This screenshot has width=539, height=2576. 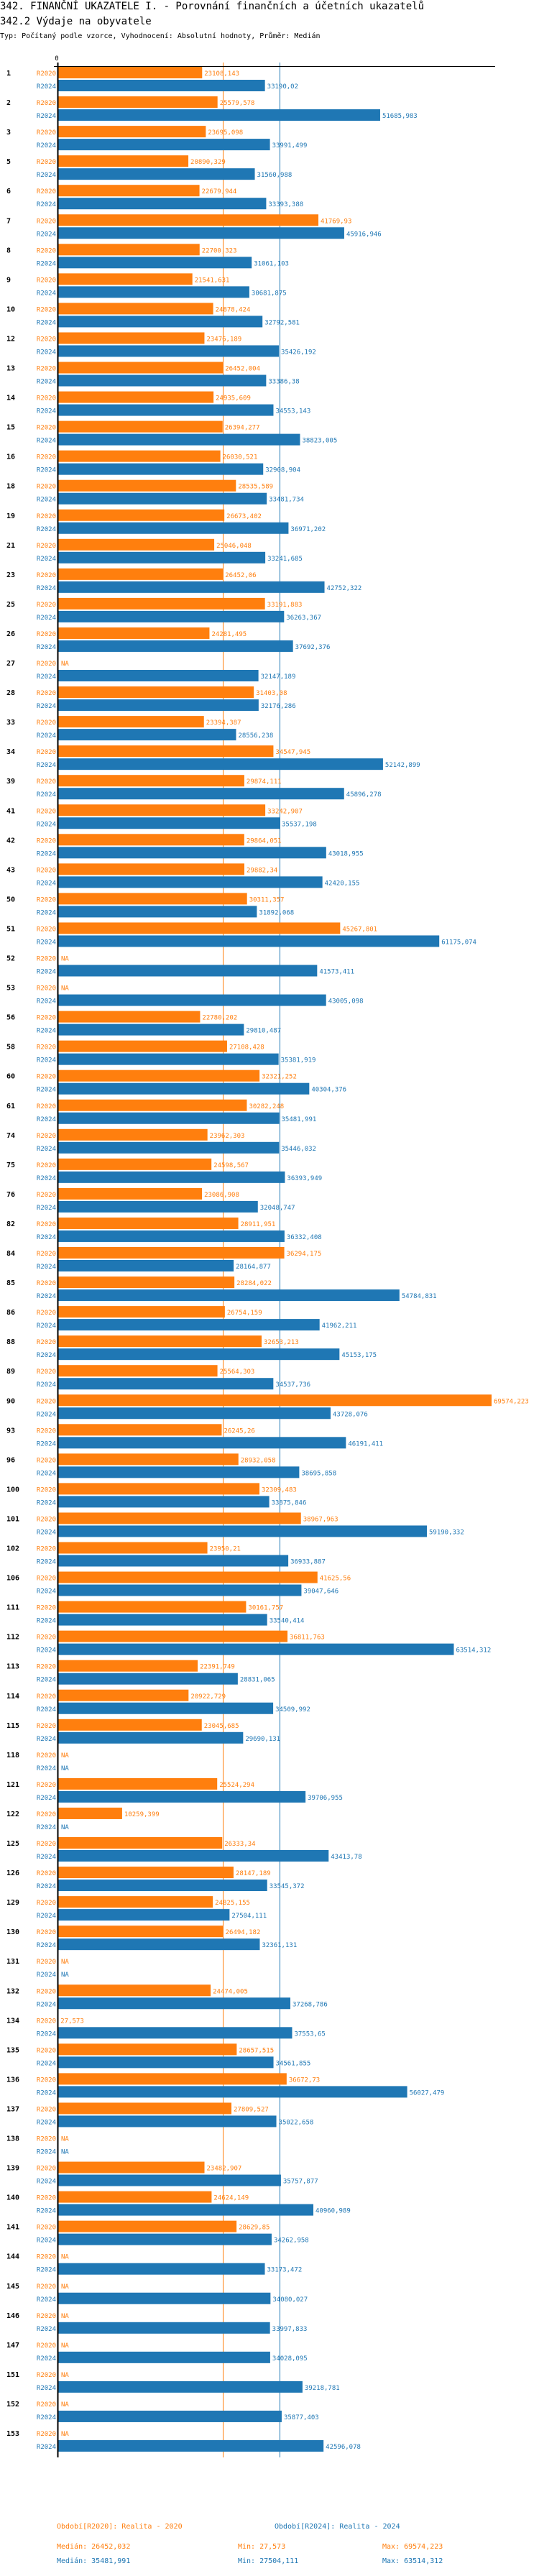 What do you see at coordinates (219, 250) in the screenshot?
I see `data-label-r2020: 22700,323` at bounding box center [219, 250].